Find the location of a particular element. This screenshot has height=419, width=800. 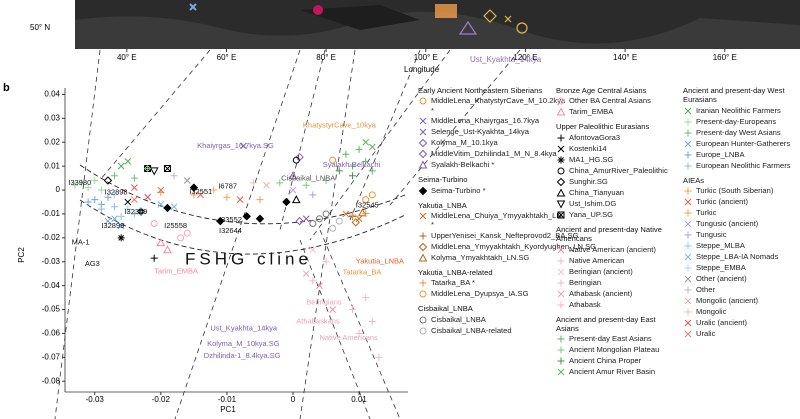

legend-item: Seima-Turbino * is located at coordinates (484, 191).